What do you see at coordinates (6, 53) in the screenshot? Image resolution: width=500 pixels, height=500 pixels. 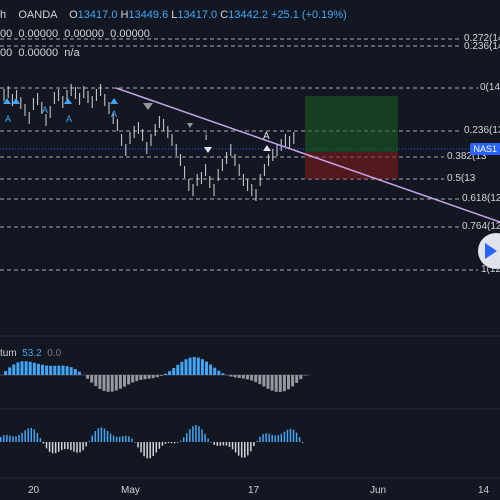 I see `indicator-value: 00` at bounding box center [6, 53].